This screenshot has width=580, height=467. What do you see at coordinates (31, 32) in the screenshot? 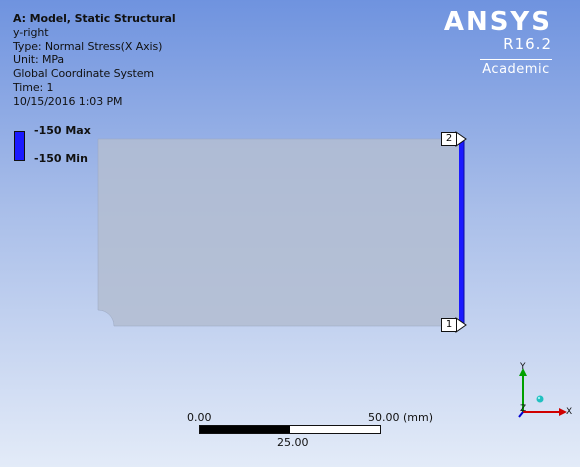
I see `info-line-result-name: y-right` at bounding box center [31, 32].